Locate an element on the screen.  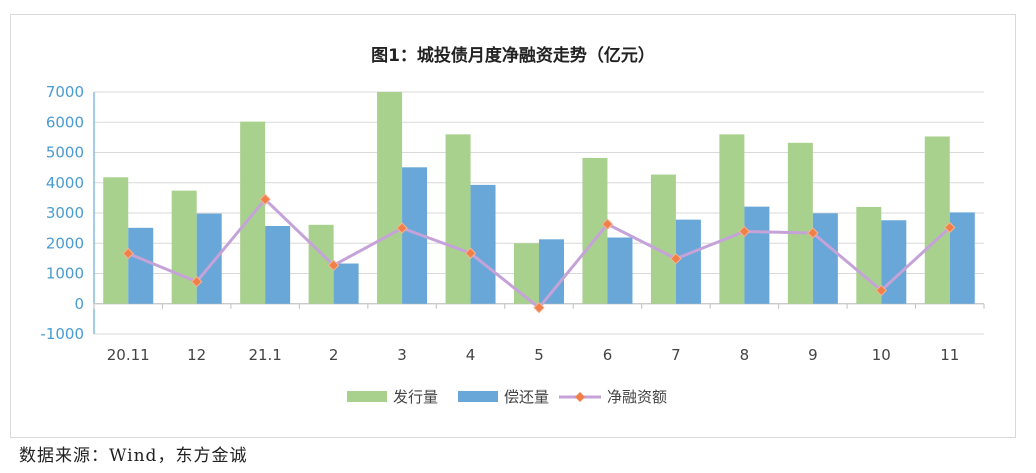
y-tick-label: 0 is located at coordinates (79, 304).